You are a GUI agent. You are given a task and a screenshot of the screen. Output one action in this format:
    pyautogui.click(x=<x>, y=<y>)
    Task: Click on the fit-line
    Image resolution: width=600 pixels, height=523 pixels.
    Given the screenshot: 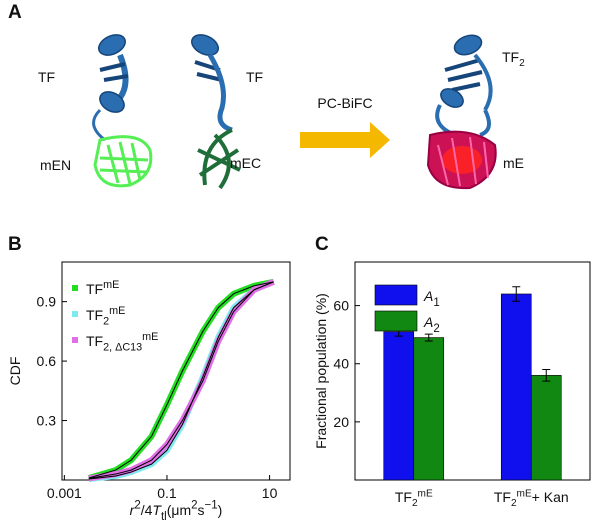 What is the action you would take?
    pyautogui.click(x=181, y=380)
    